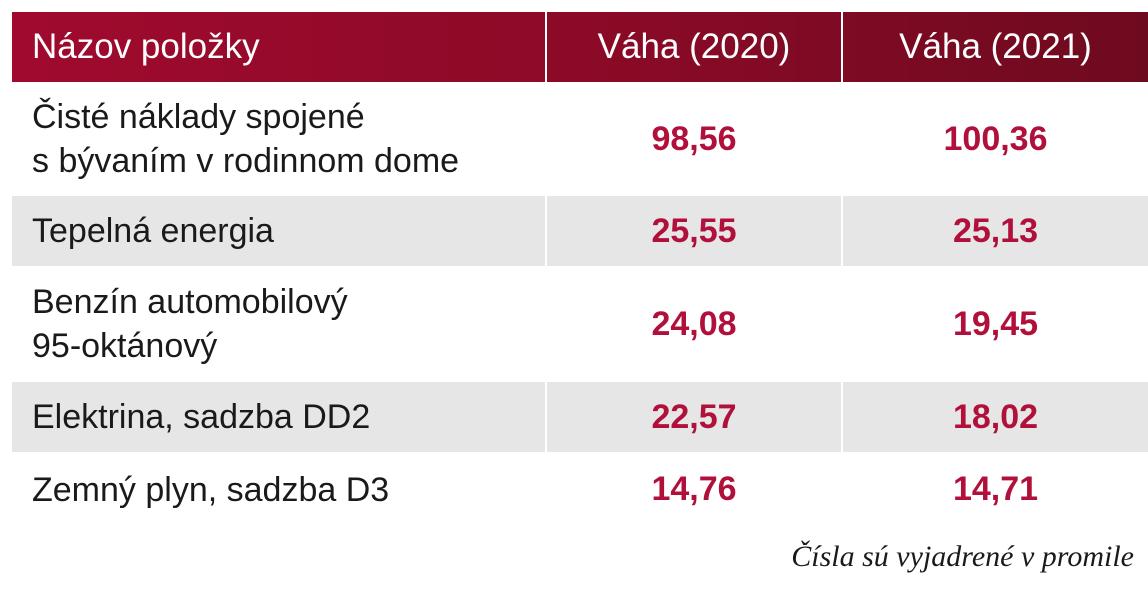 The height and width of the screenshot is (596, 1148). What do you see at coordinates (994, 47) in the screenshot?
I see `header-weight-2021: Váha (2021)` at bounding box center [994, 47].